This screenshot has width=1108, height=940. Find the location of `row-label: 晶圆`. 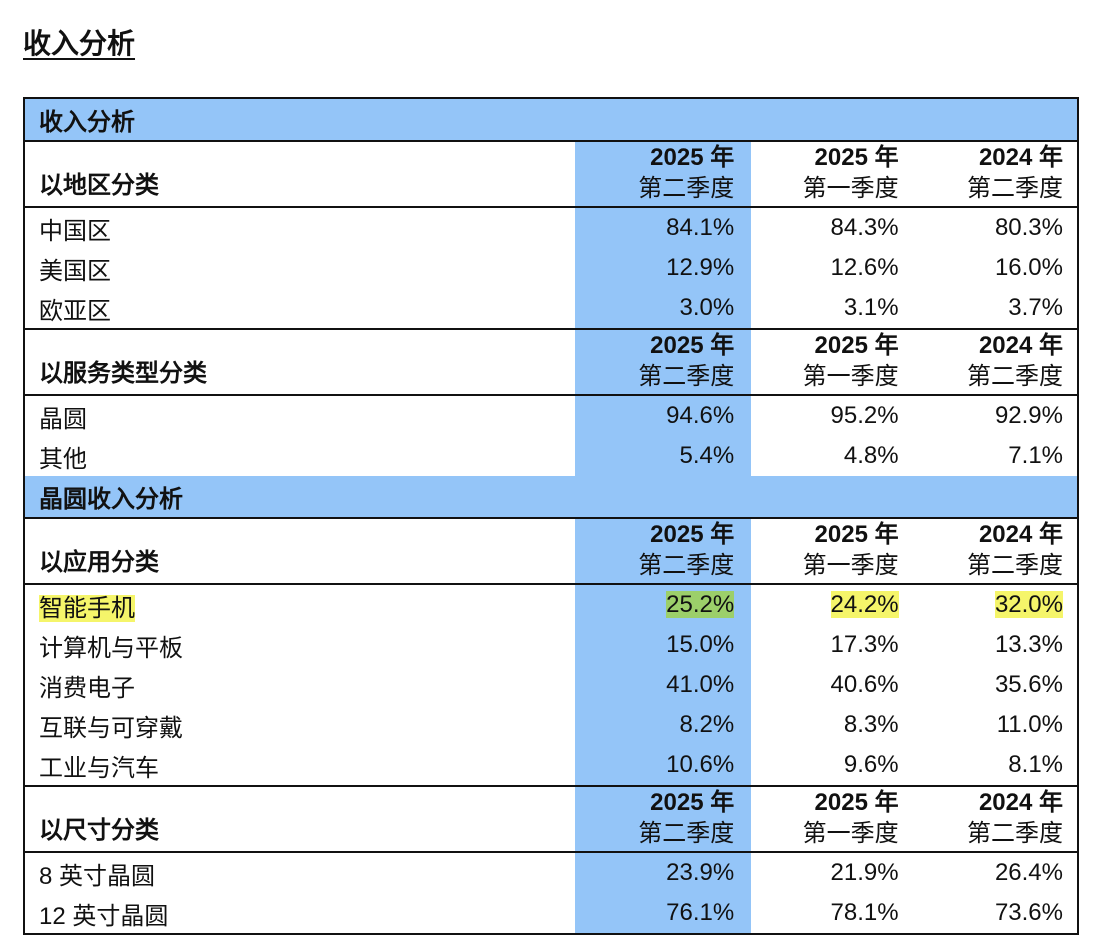

row-label: 晶圆 is located at coordinates (63, 419).